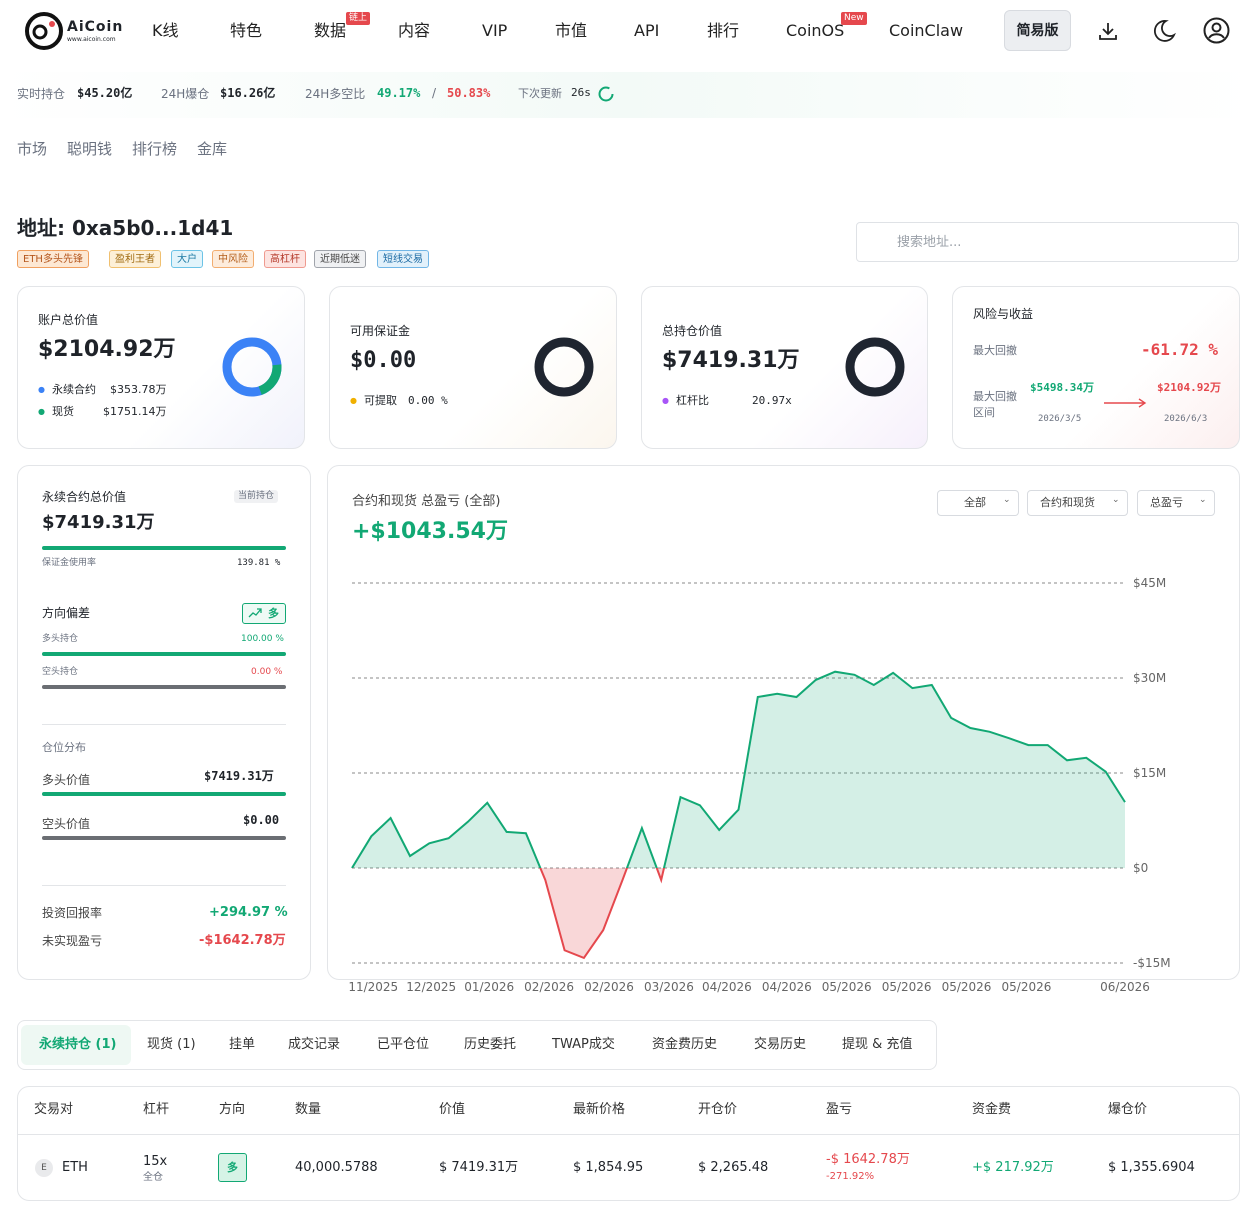  Describe the element at coordinates (1128, 1109) in the screenshot. I see `column-header: 爆仓价` at that location.